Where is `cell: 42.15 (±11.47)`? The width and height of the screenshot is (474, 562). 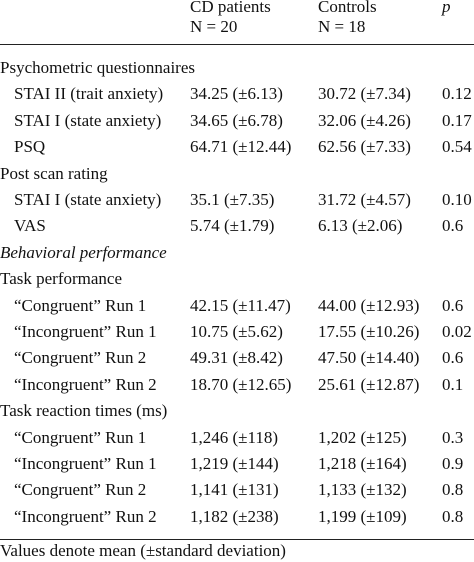 cell: 42.15 (±11.47) is located at coordinates (240, 305).